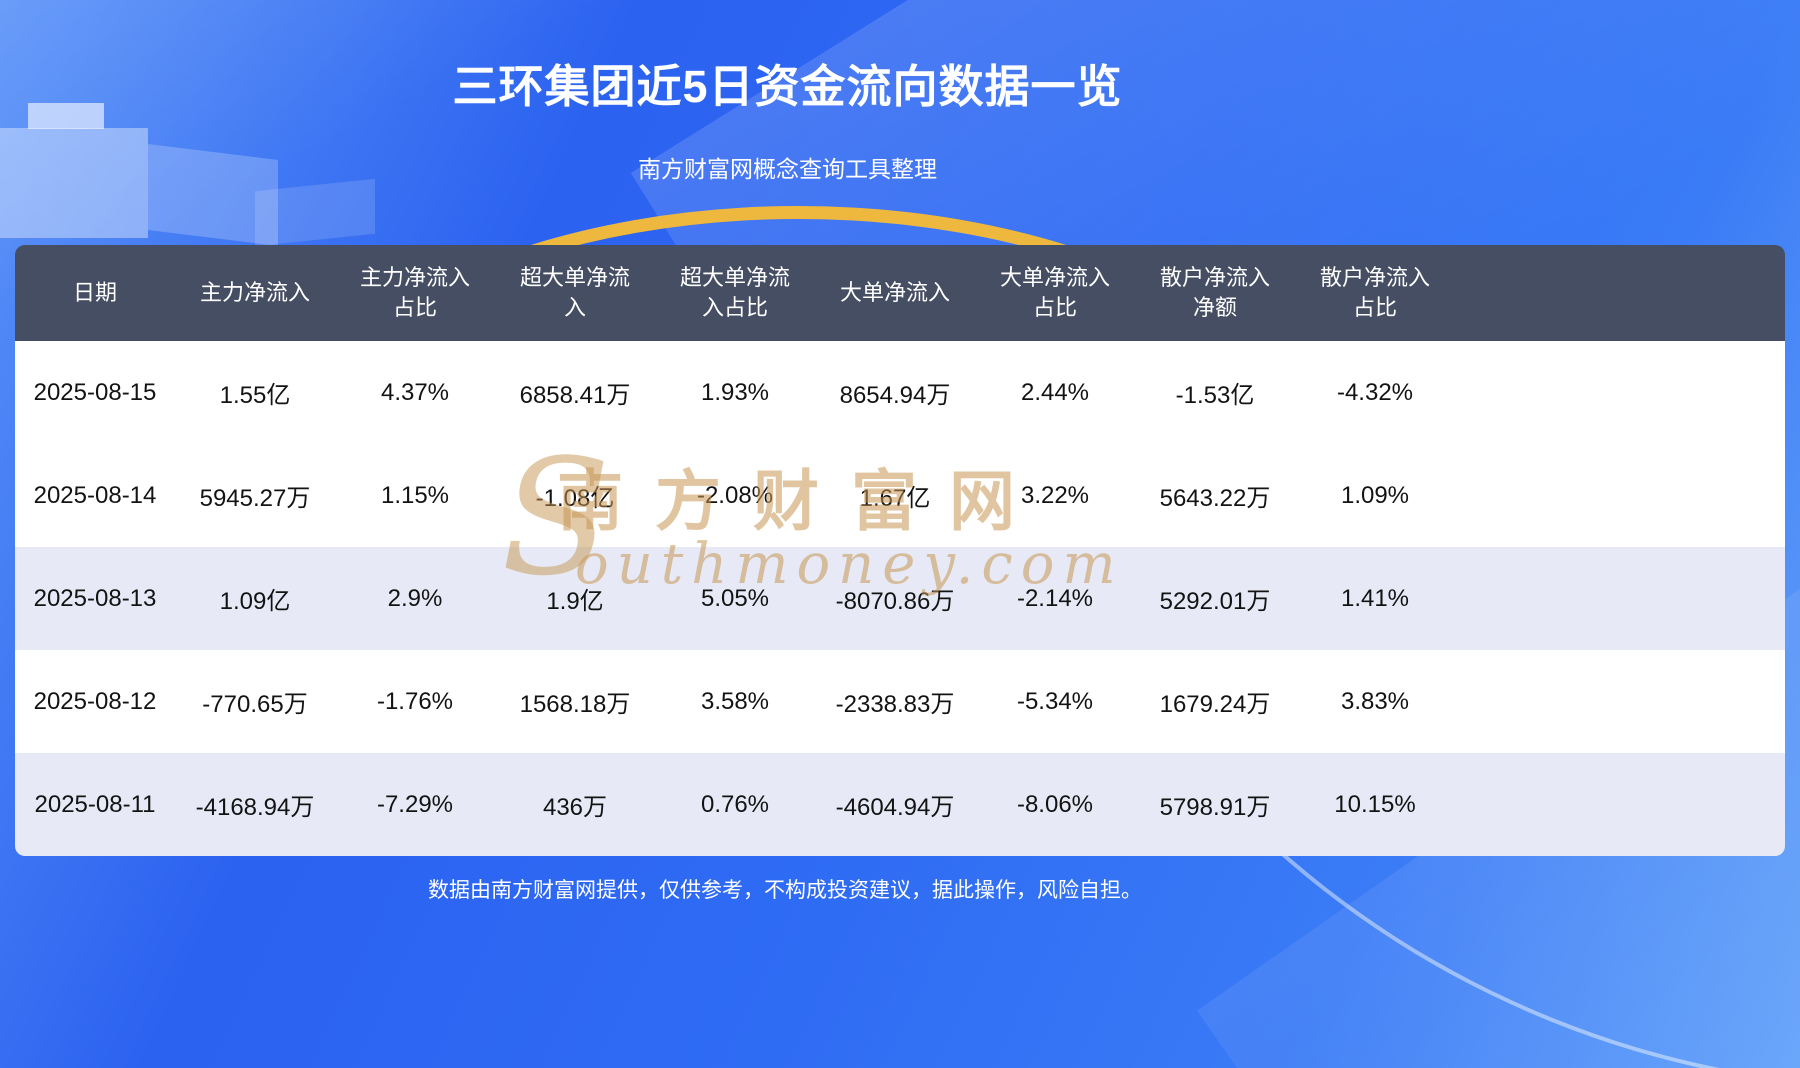 This screenshot has height=1068, width=1800. I want to click on column-header-main-net-inflow: 主力净流入, so click(254, 293).